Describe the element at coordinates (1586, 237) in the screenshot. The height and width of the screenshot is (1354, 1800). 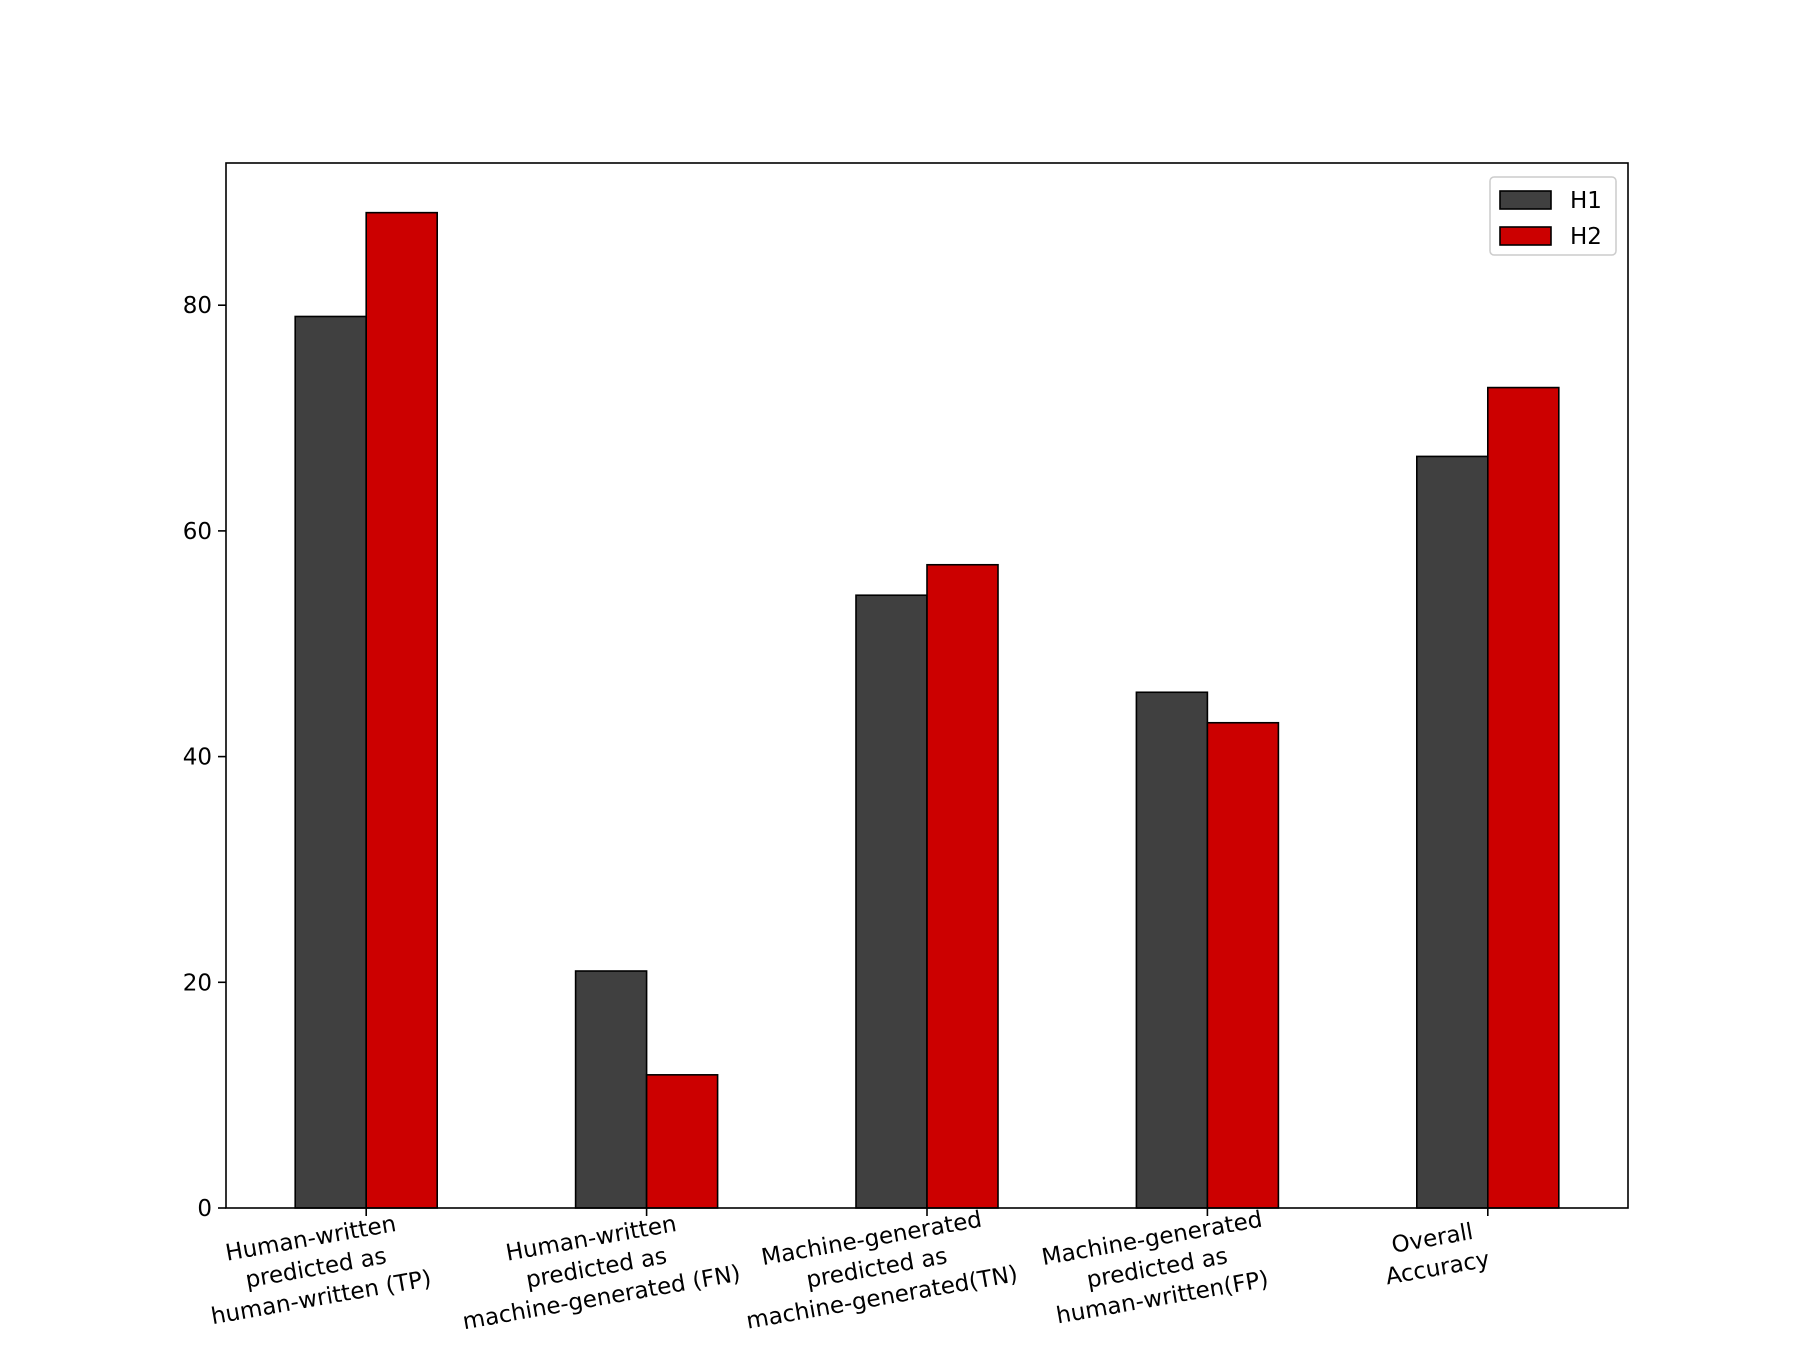
I see `legend-label-h2: H2` at that location.